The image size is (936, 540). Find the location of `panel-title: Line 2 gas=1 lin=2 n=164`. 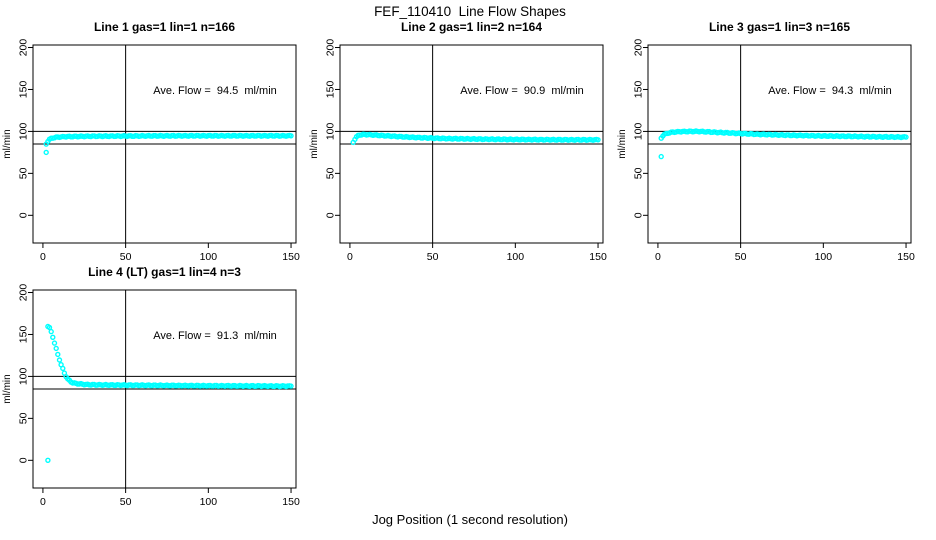

panel-title: Line 2 gas=1 lin=2 n=164 is located at coordinates (471, 27).